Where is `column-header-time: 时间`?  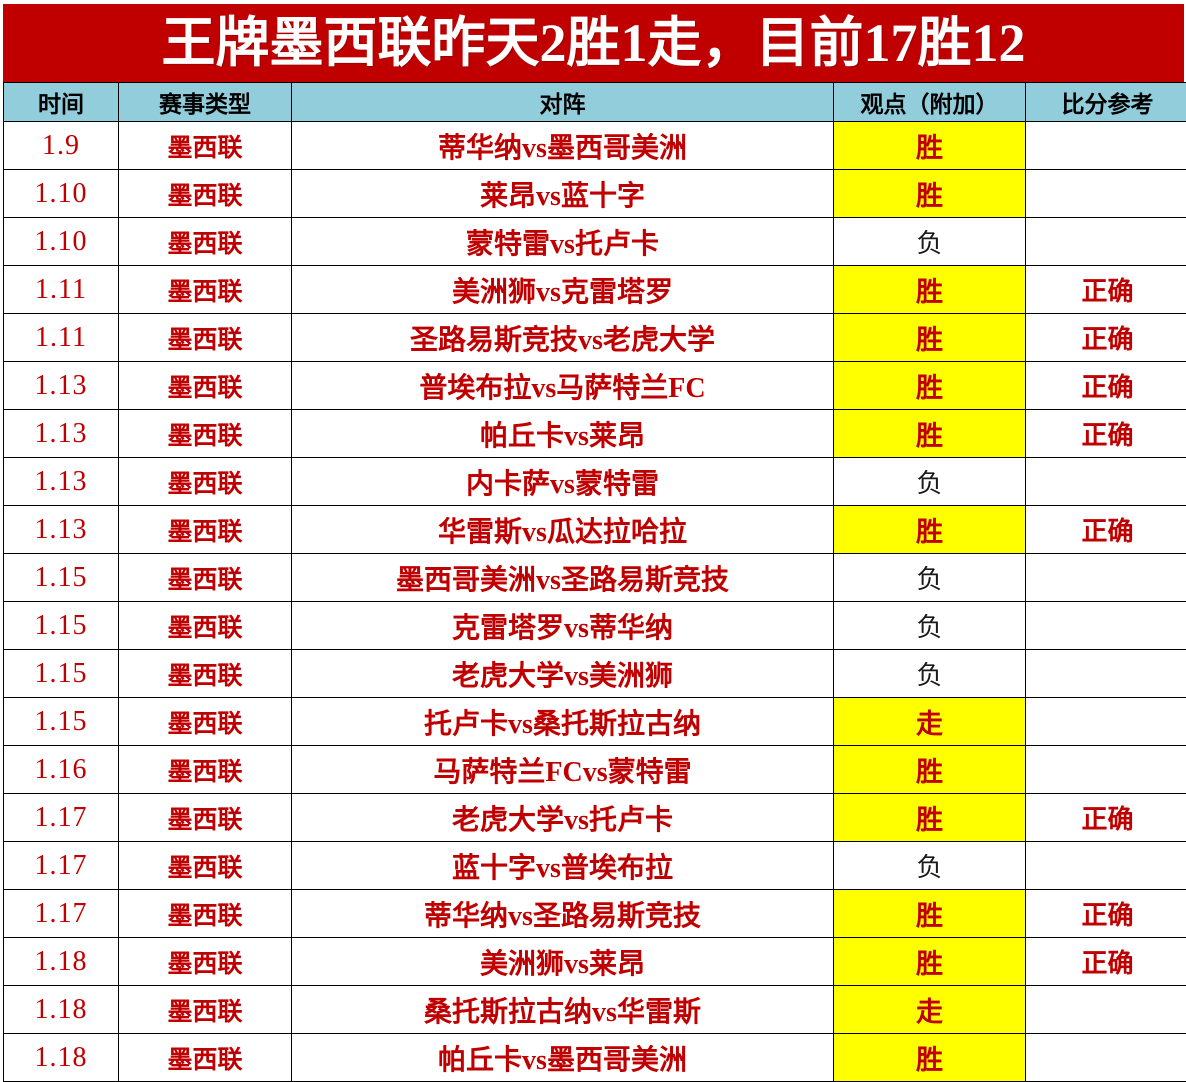 column-header-time: 时间 is located at coordinates (61, 102).